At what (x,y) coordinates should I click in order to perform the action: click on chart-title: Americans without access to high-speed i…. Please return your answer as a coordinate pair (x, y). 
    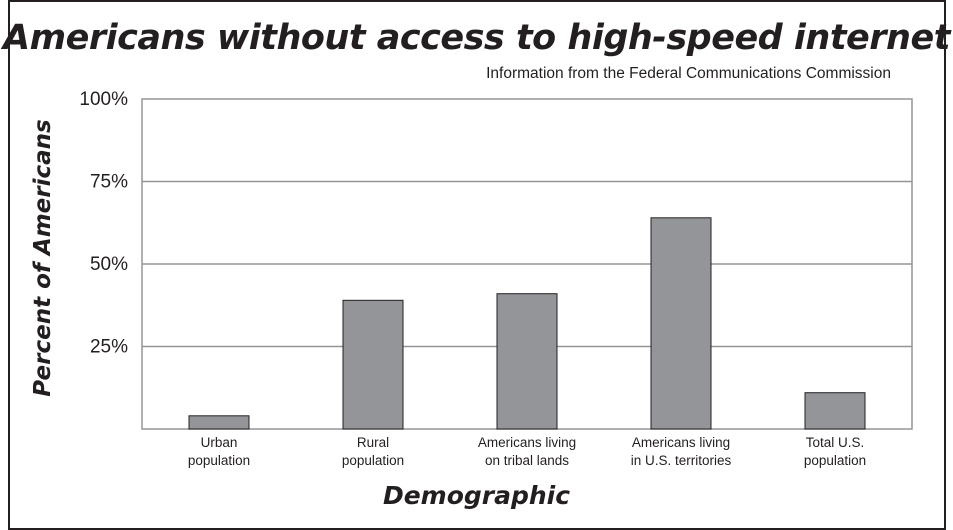
    Looking at the image, I should click on (476, 38).